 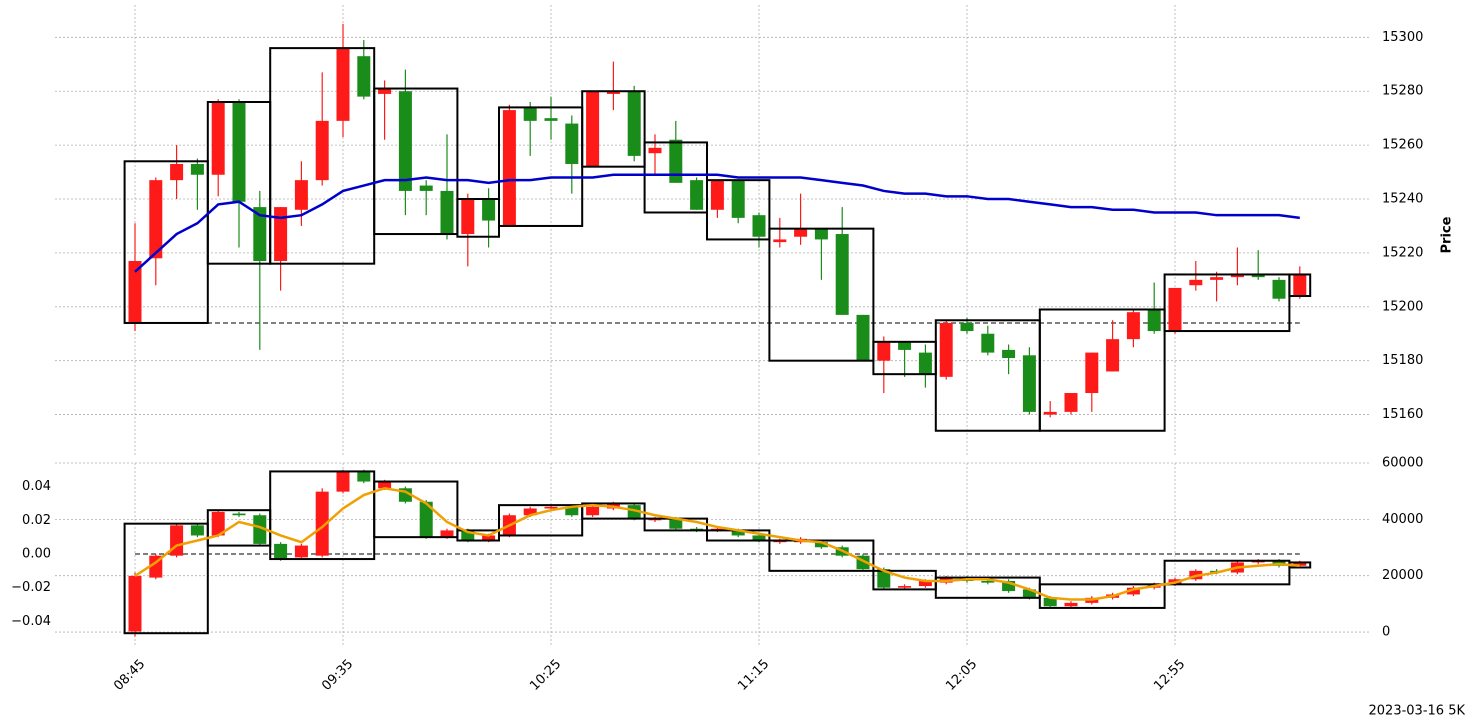 I want to click on y-tick-label: 15300, so click(x=1402, y=37).